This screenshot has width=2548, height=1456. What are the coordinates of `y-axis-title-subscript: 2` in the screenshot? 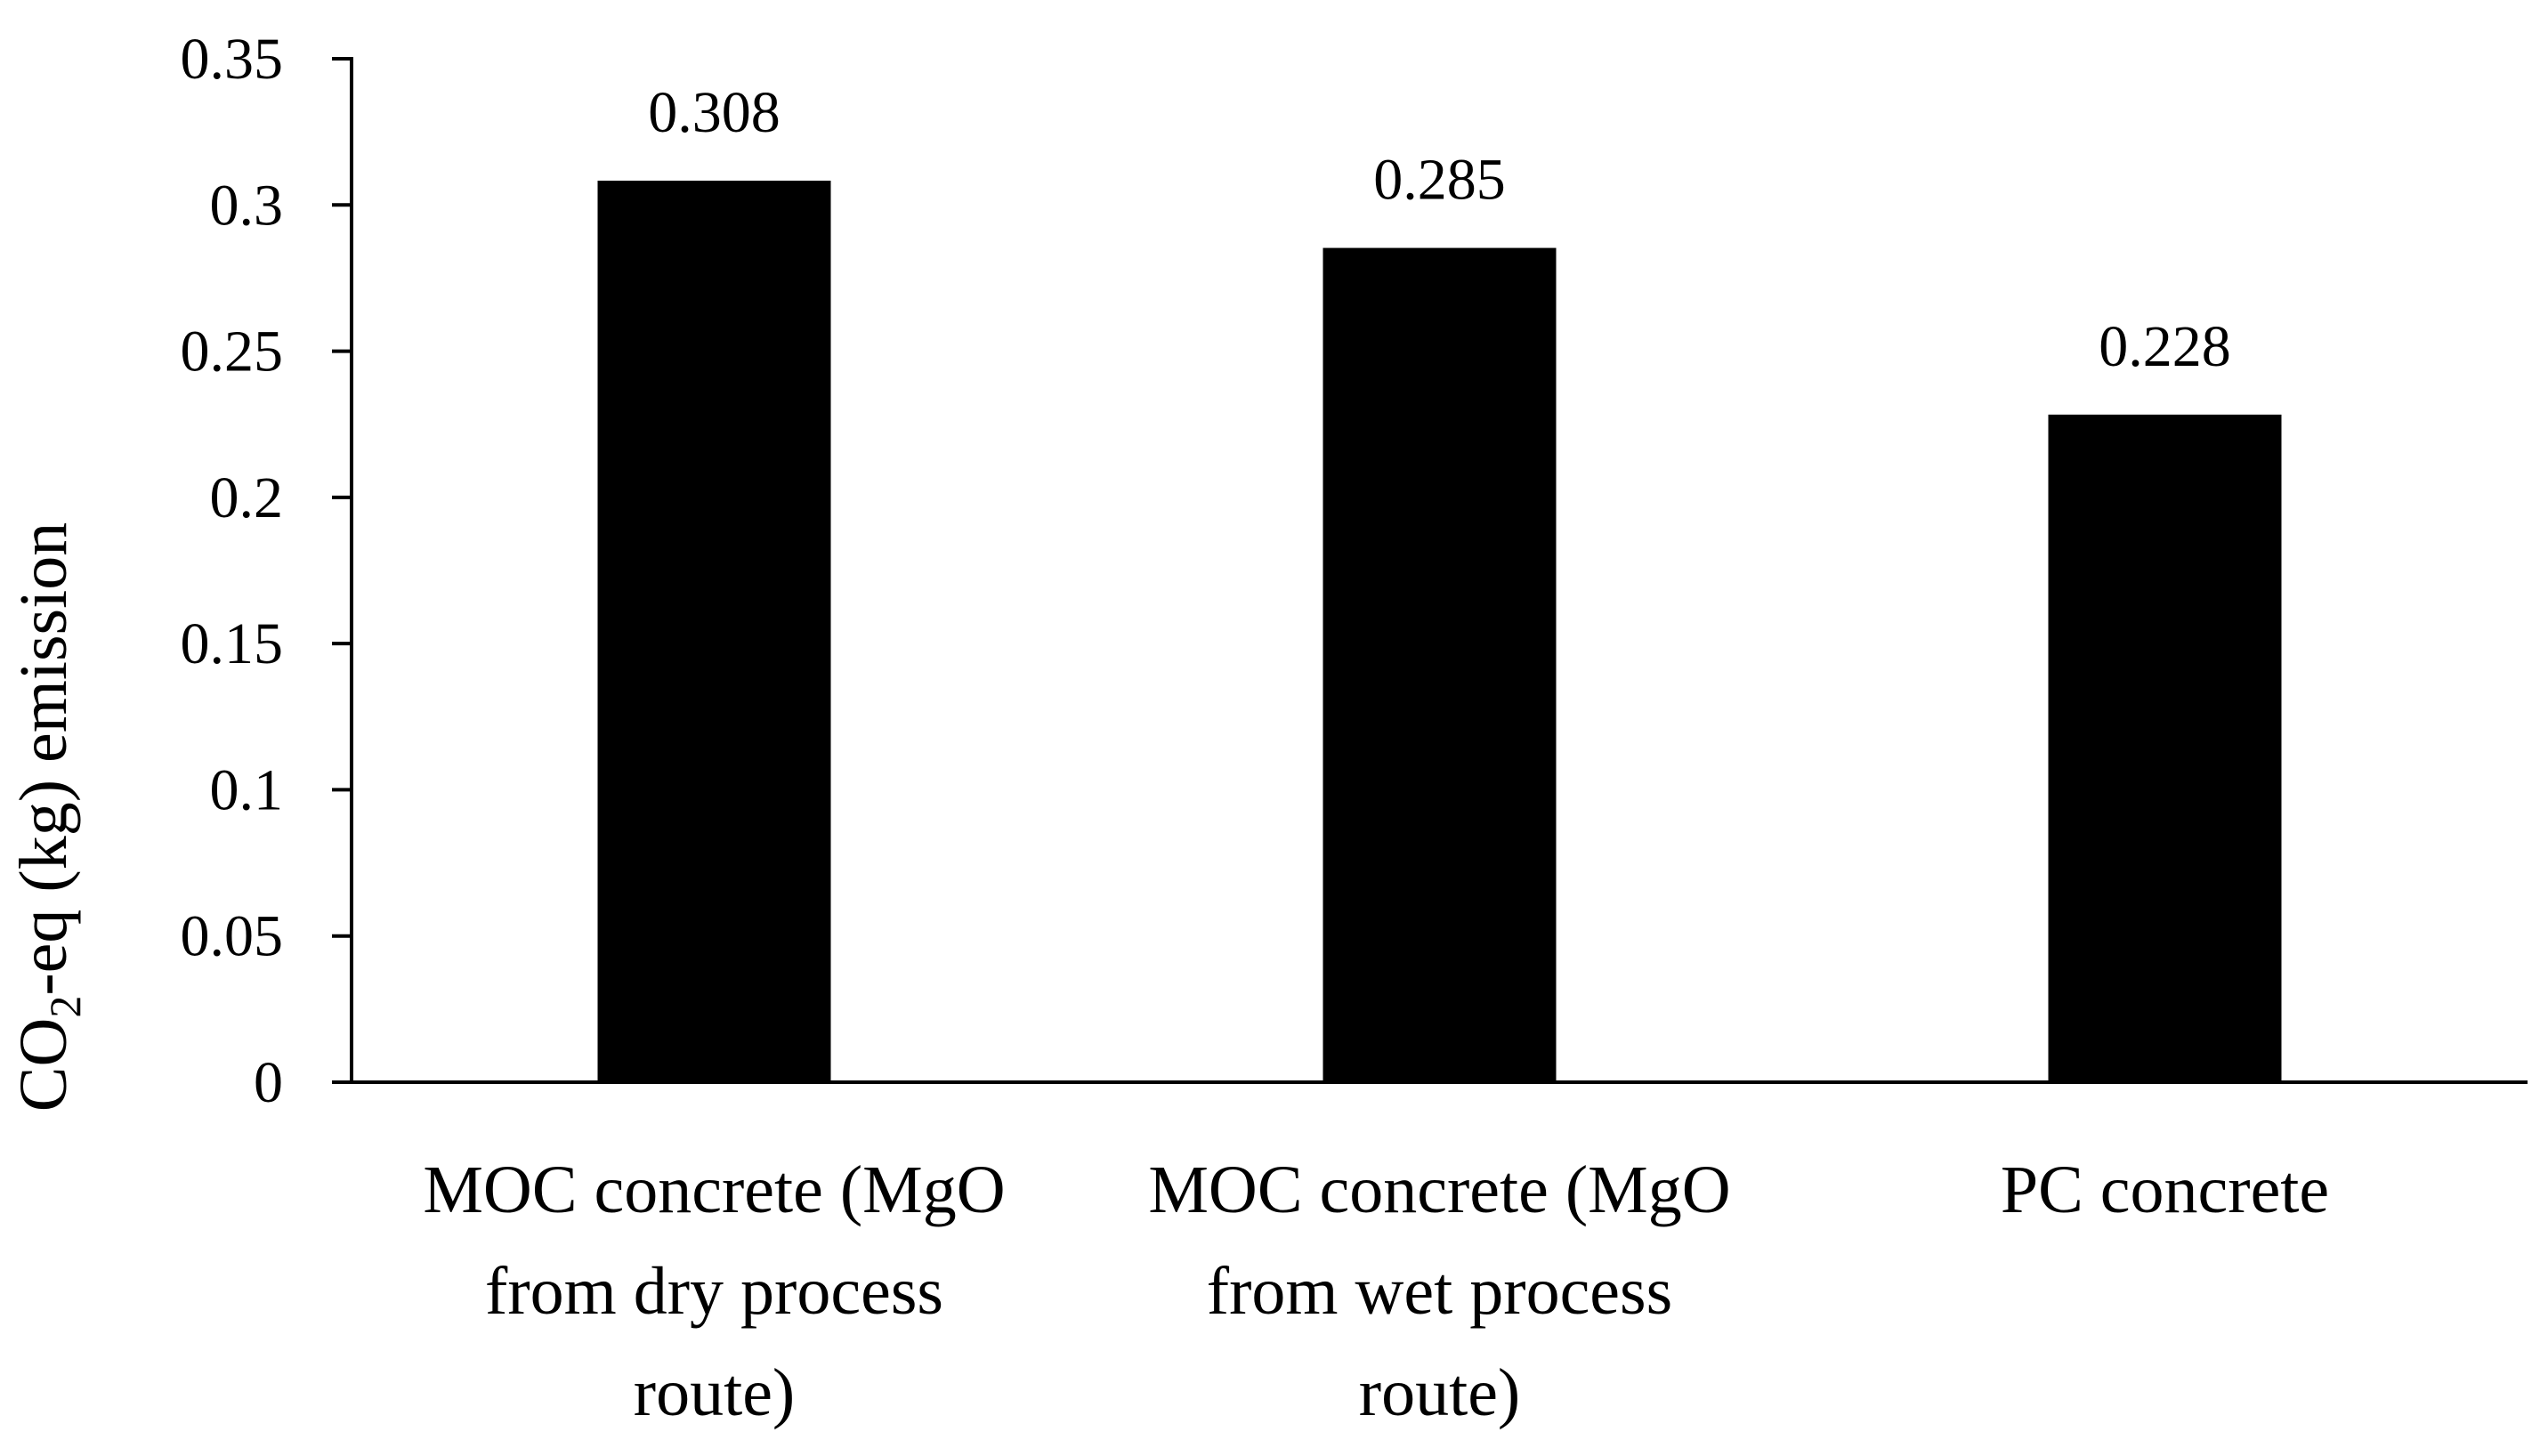 It's located at (65, 1007).